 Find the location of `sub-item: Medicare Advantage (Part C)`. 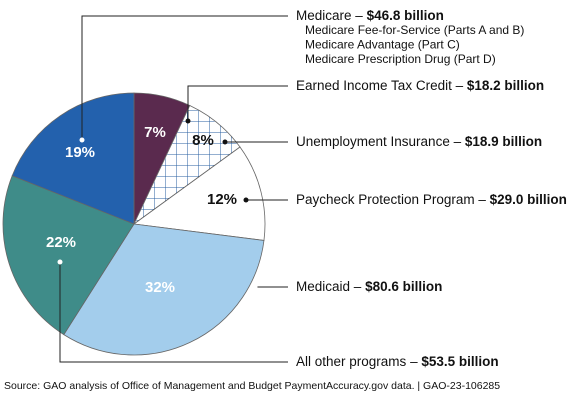

sub-item: Medicare Advantage (Part C) is located at coordinates (382, 45).